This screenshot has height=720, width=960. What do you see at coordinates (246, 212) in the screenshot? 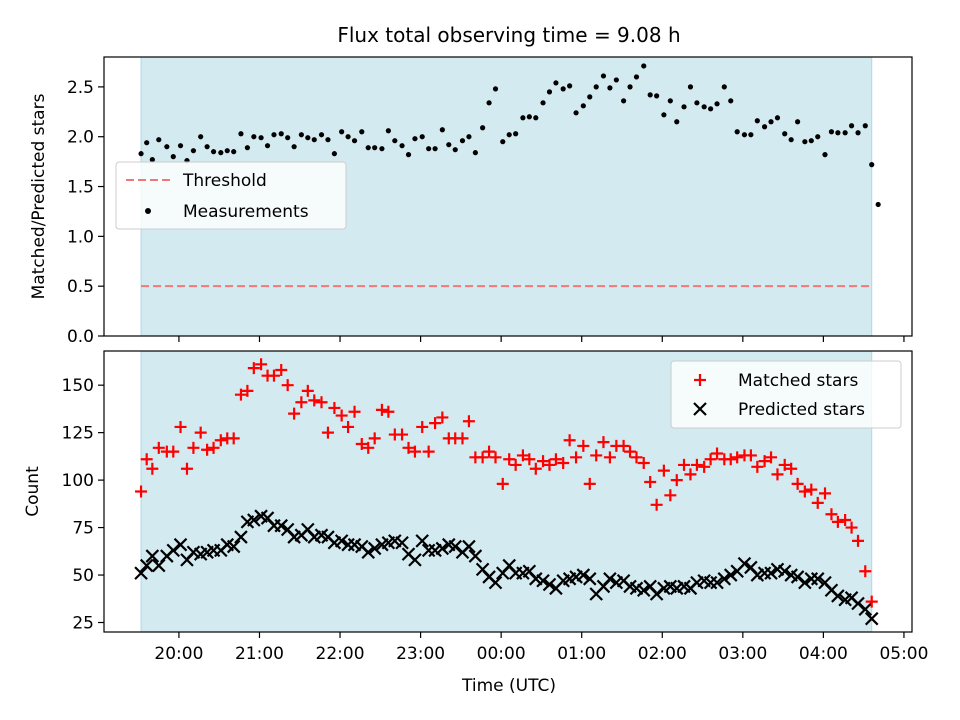
I see `legend-measurements-label: Measurements` at bounding box center [246, 212].